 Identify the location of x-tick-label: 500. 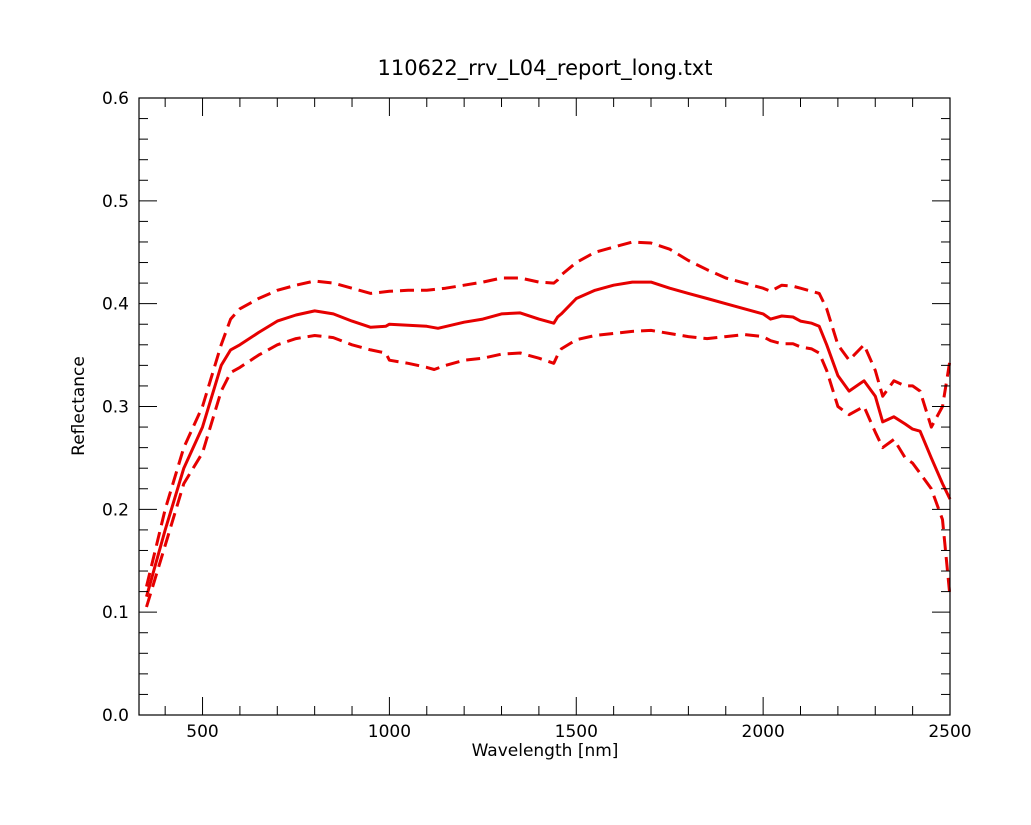
(202, 732).